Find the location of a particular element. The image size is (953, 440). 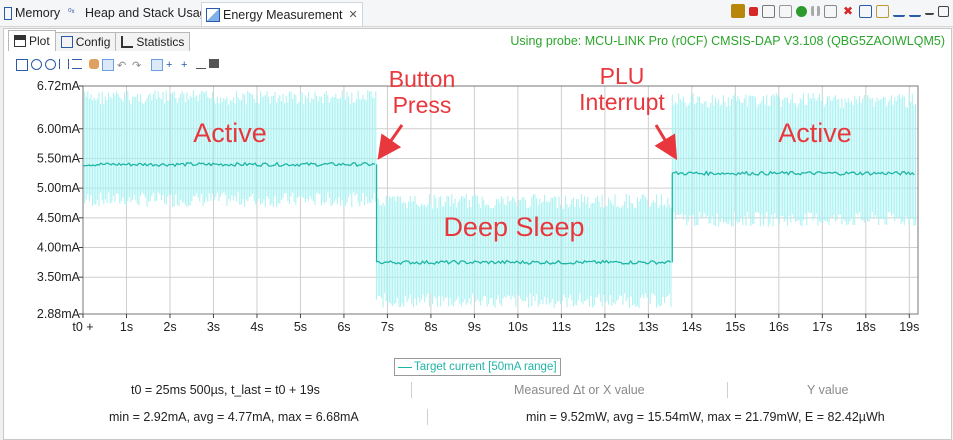

pan-icon is located at coordinates (94, 64).